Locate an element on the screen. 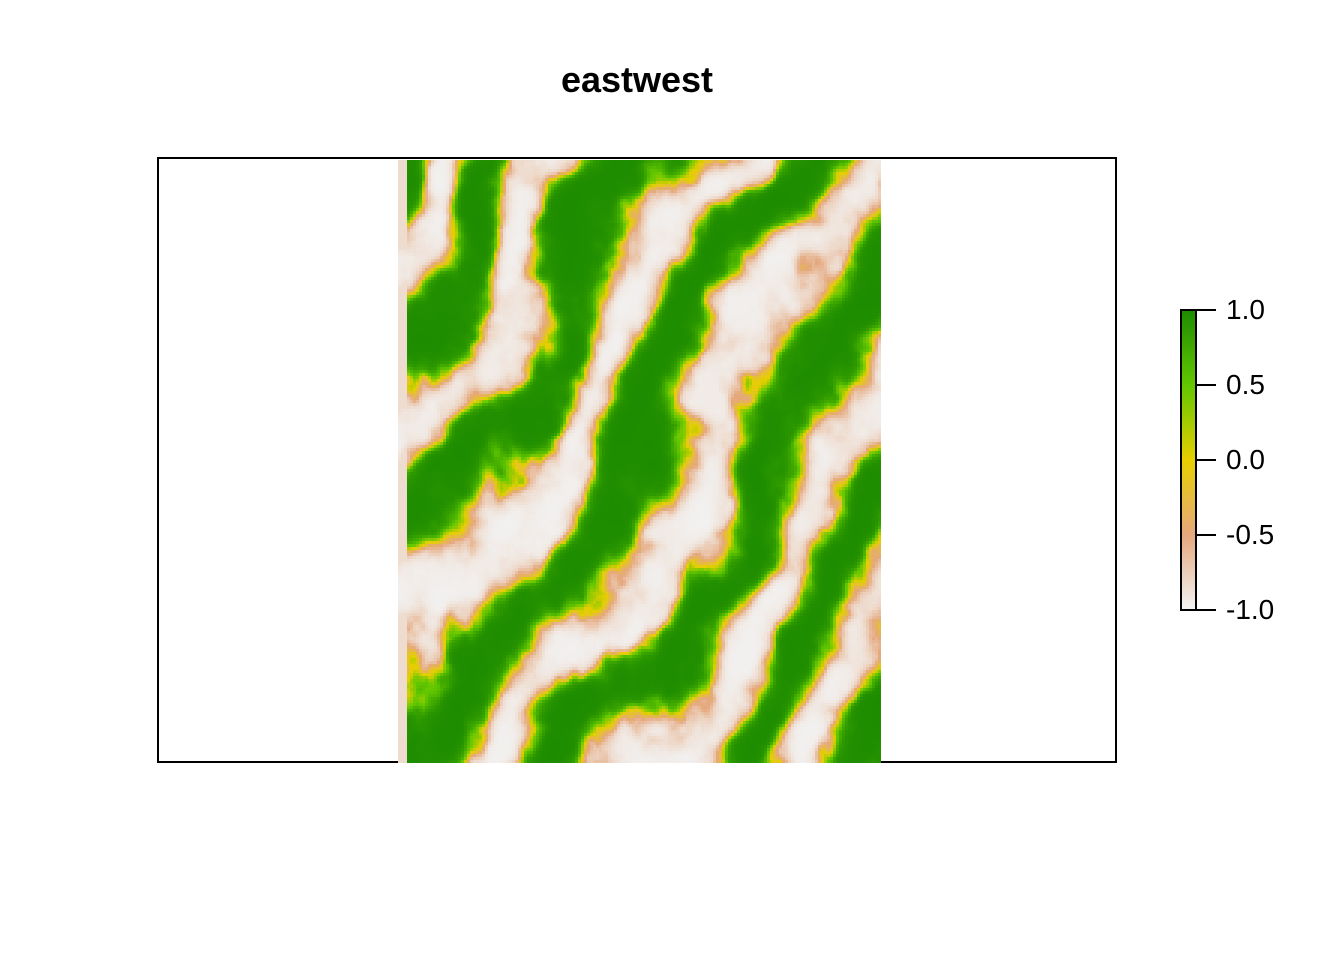 This screenshot has width=1344, height=960. legend-tick-label: -0.5 is located at coordinates (1250, 534).